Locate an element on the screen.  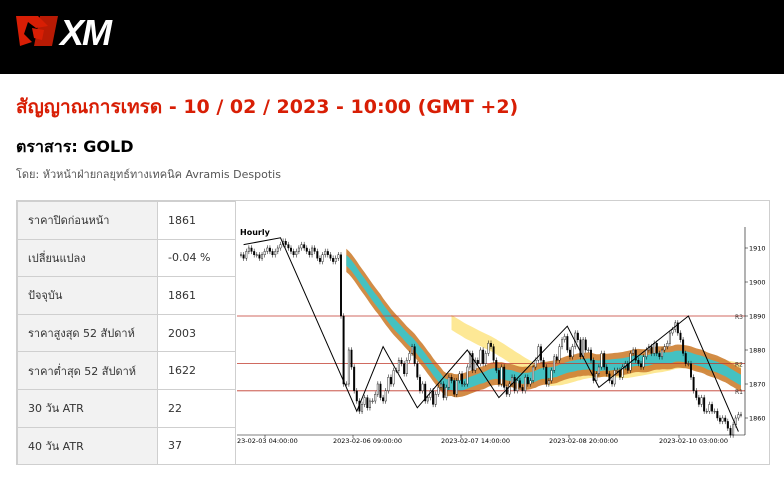
stats-label: ปัจจุบัน is located at coordinates (87, 295).